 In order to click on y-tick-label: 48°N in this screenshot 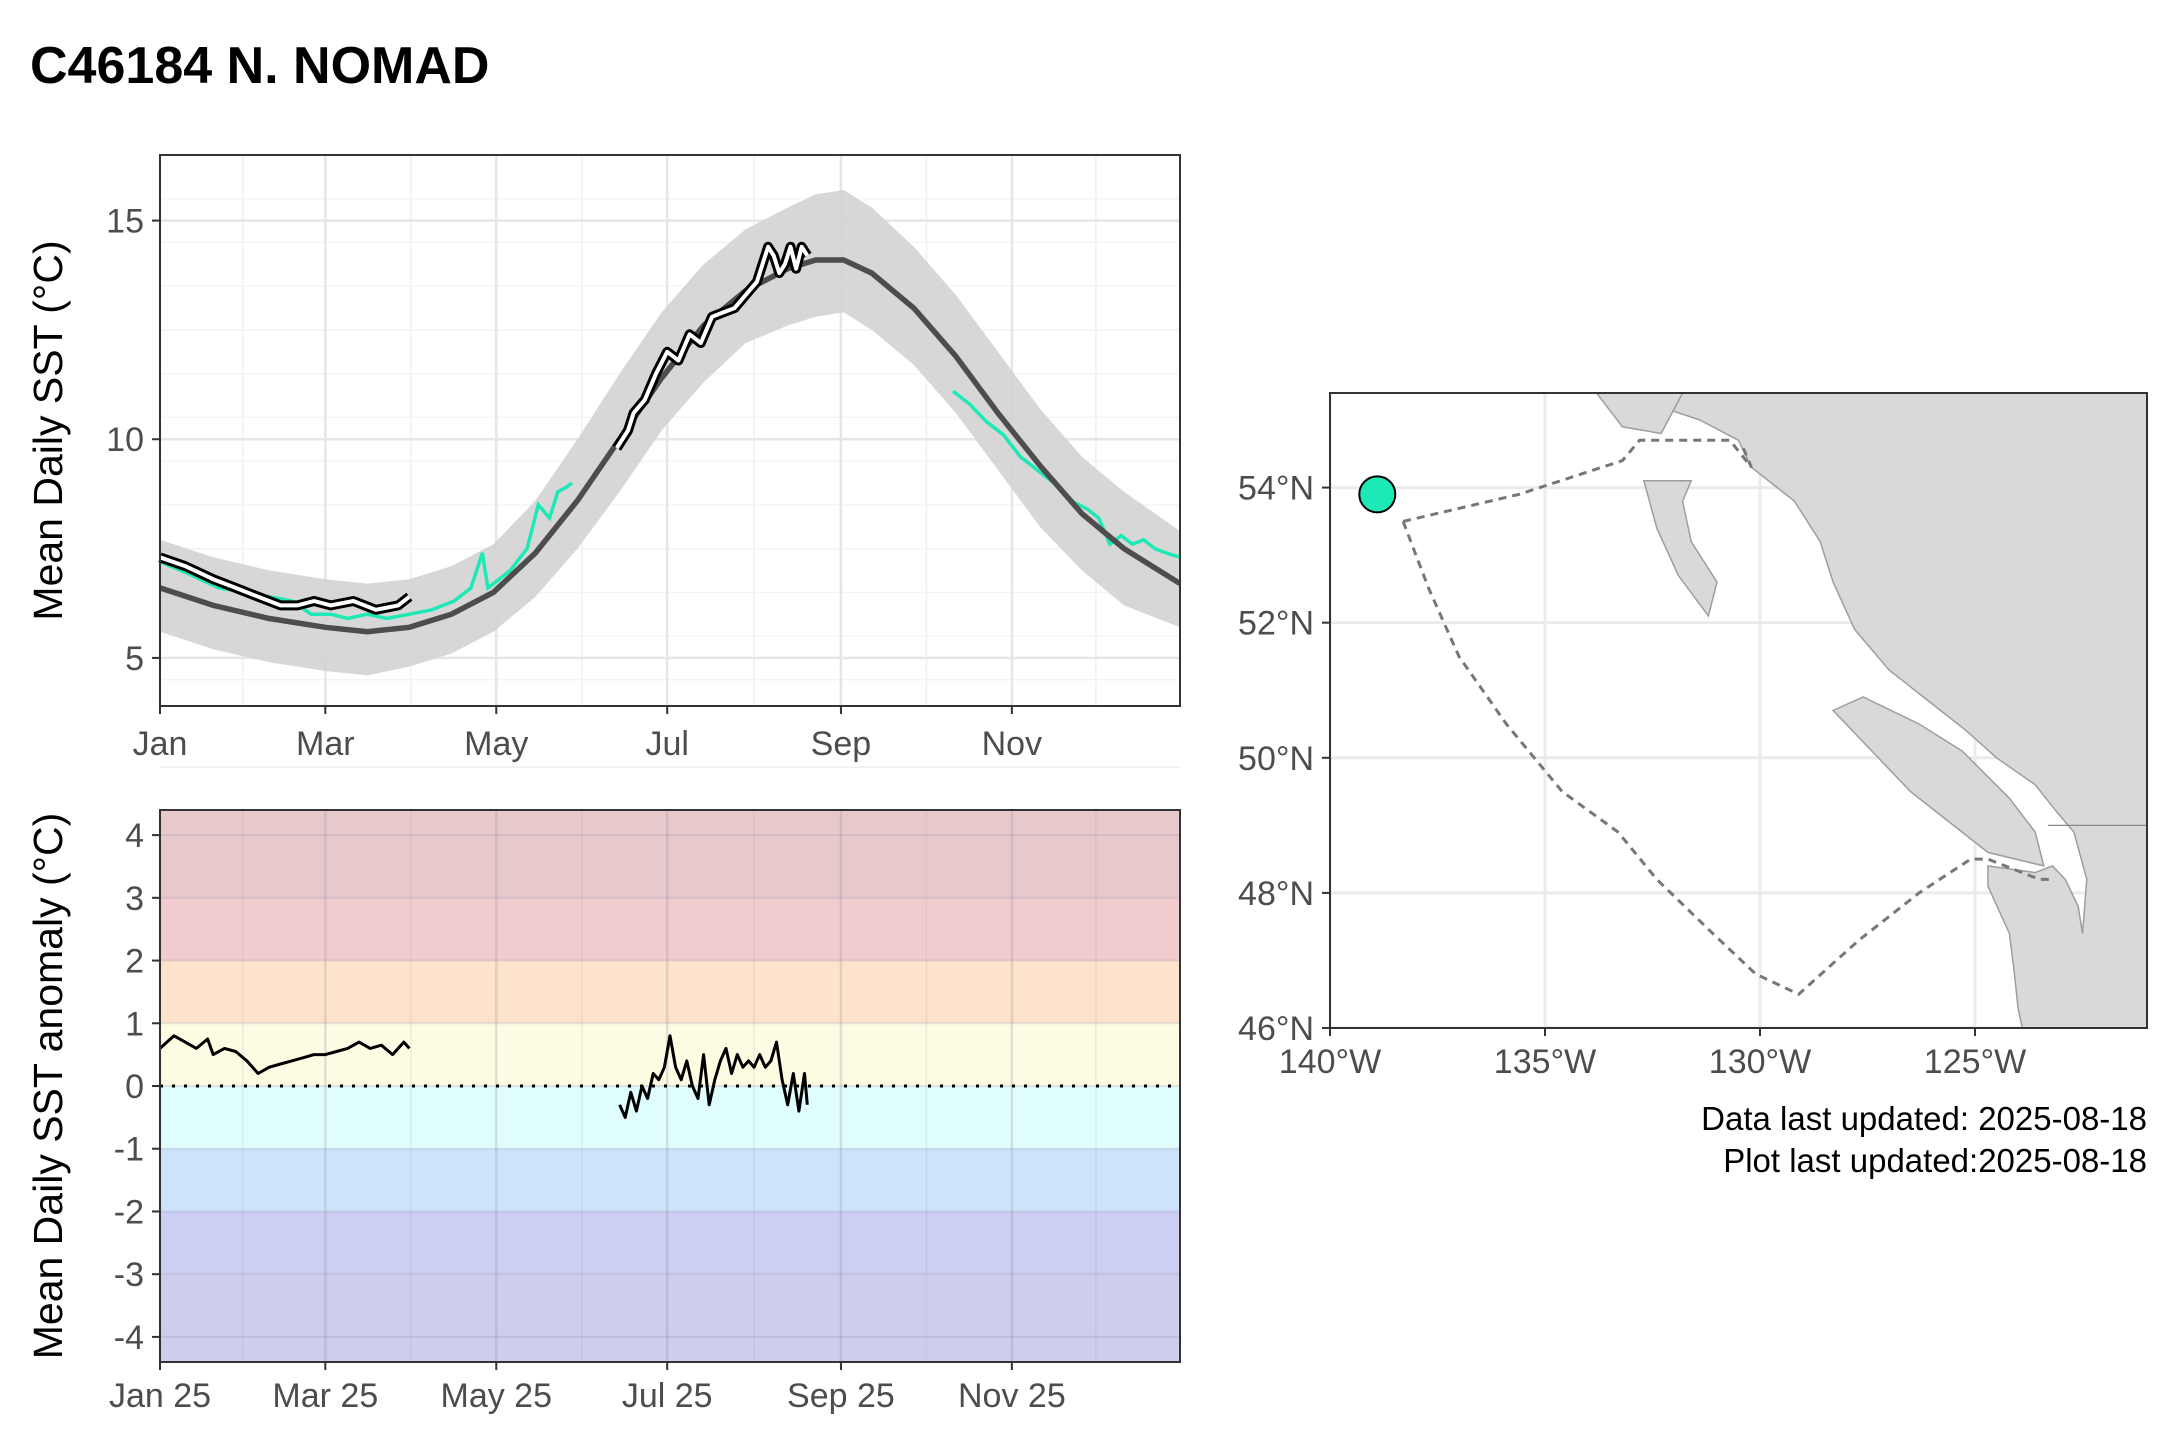, I will do `click(1276, 894)`.